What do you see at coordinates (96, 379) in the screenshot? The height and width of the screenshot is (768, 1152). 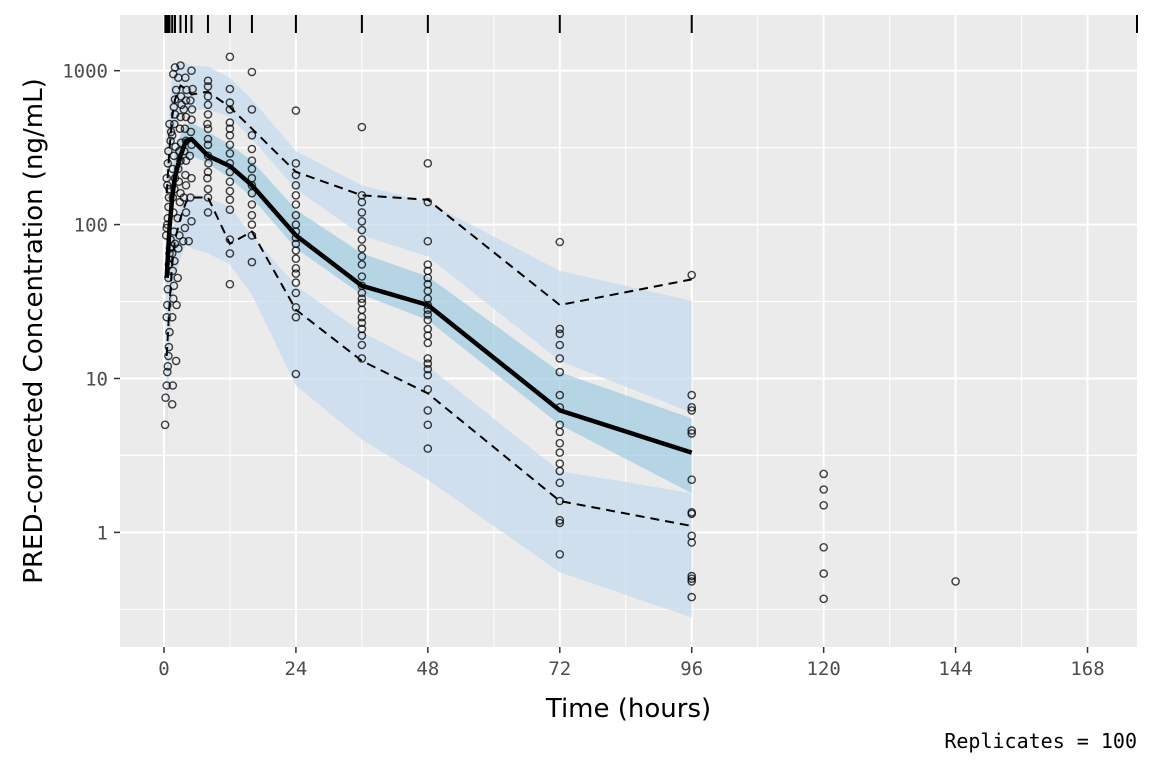 I see `y-tick-label: 10` at bounding box center [96, 379].